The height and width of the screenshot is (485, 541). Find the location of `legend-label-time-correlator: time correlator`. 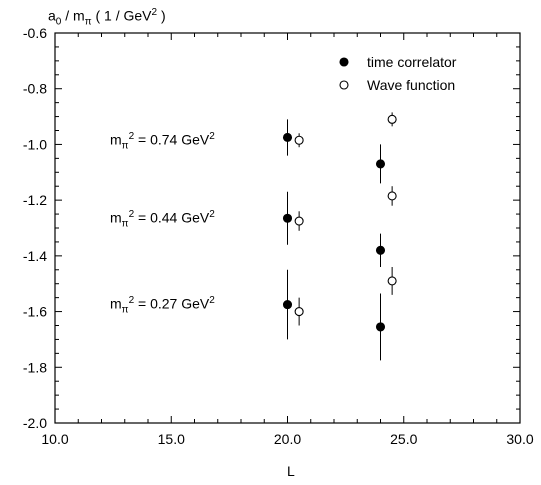

legend-label-time-correlator: time correlator is located at coordinates (412, 62).